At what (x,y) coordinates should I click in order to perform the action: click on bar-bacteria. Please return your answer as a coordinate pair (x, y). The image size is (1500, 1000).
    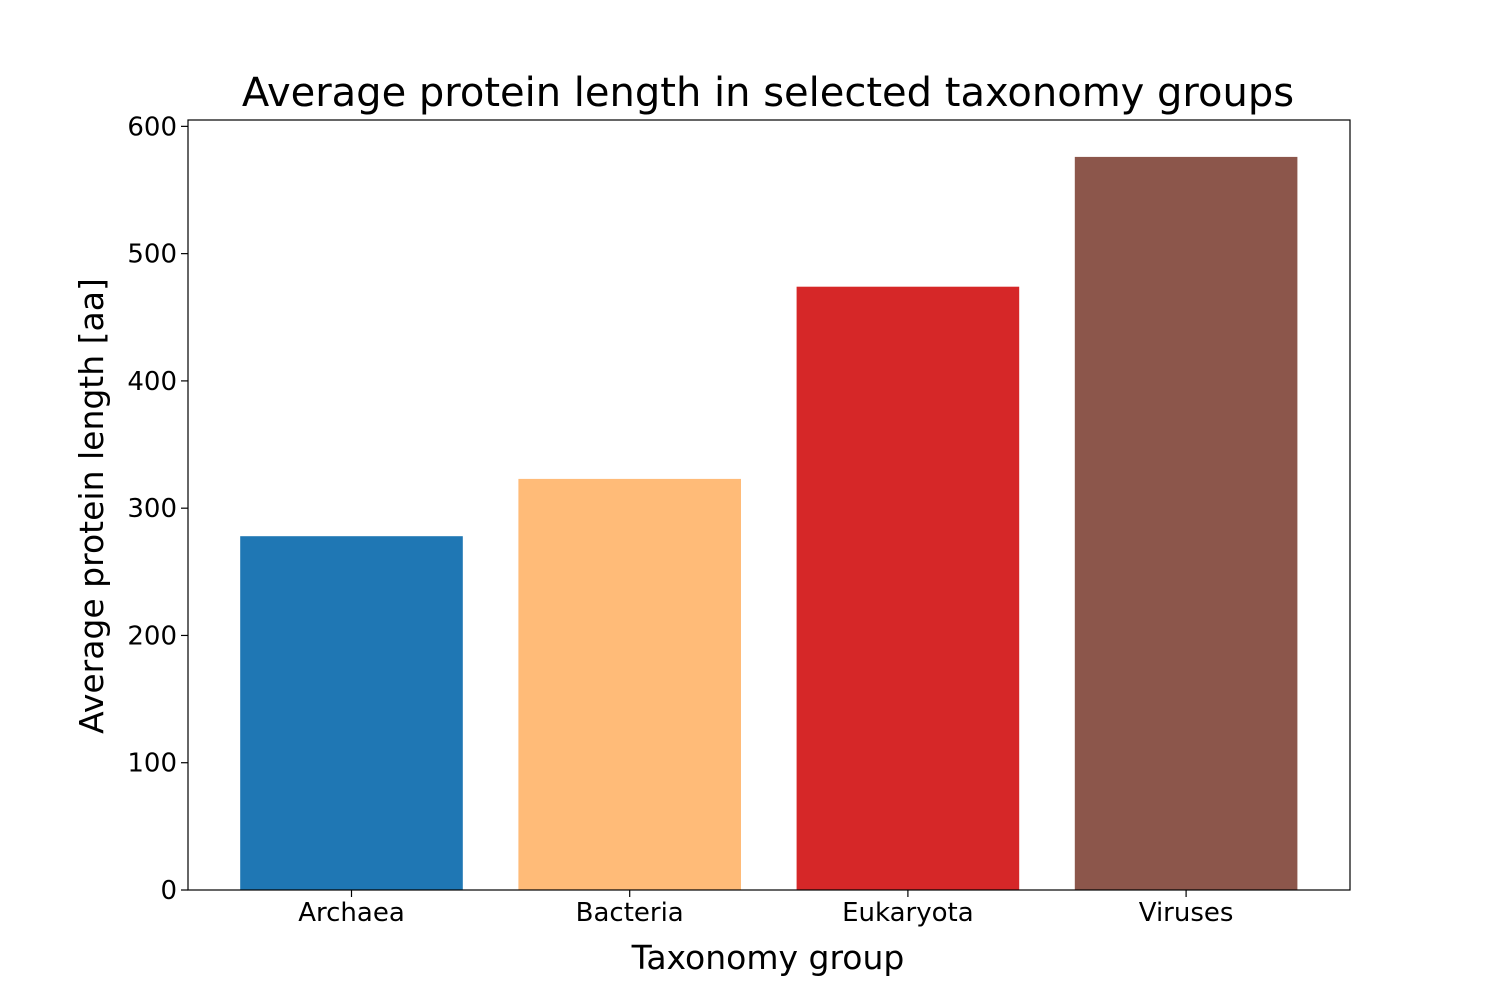
    Looking at the image, I should click on (629, 684).